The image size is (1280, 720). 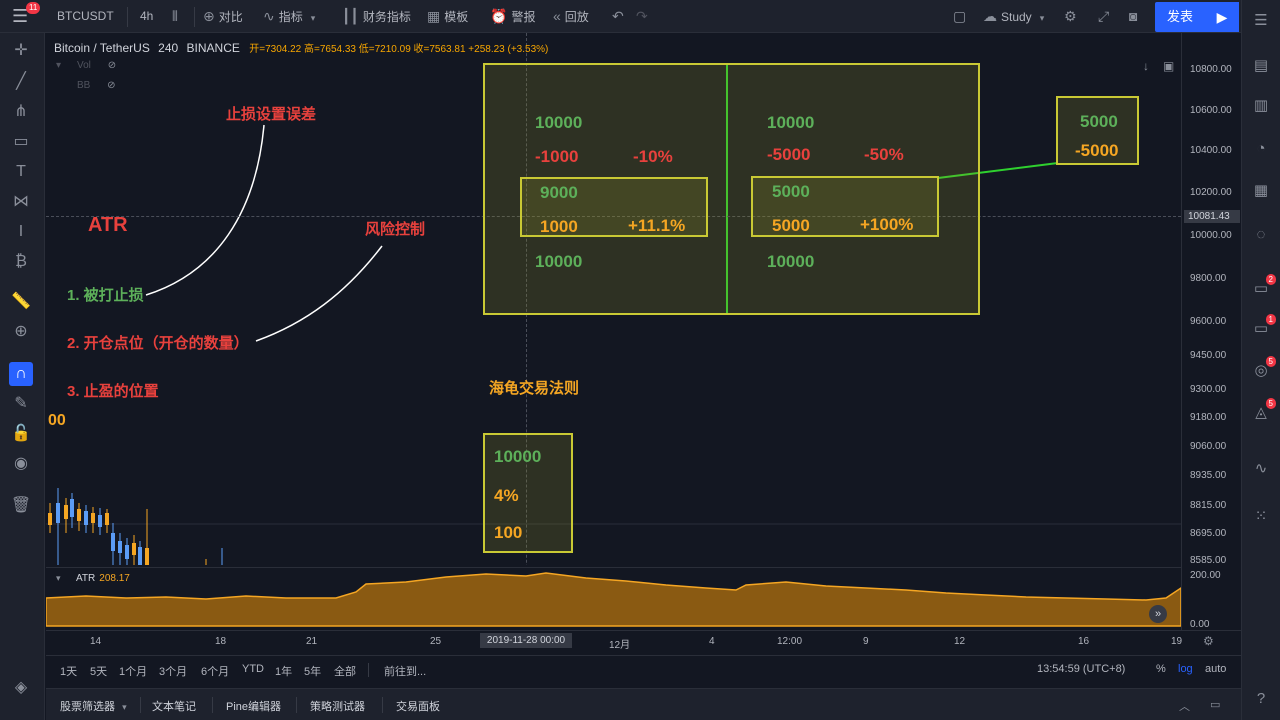 I want to click on watchlist-icon: ☰, so click(x=1261, y=20).